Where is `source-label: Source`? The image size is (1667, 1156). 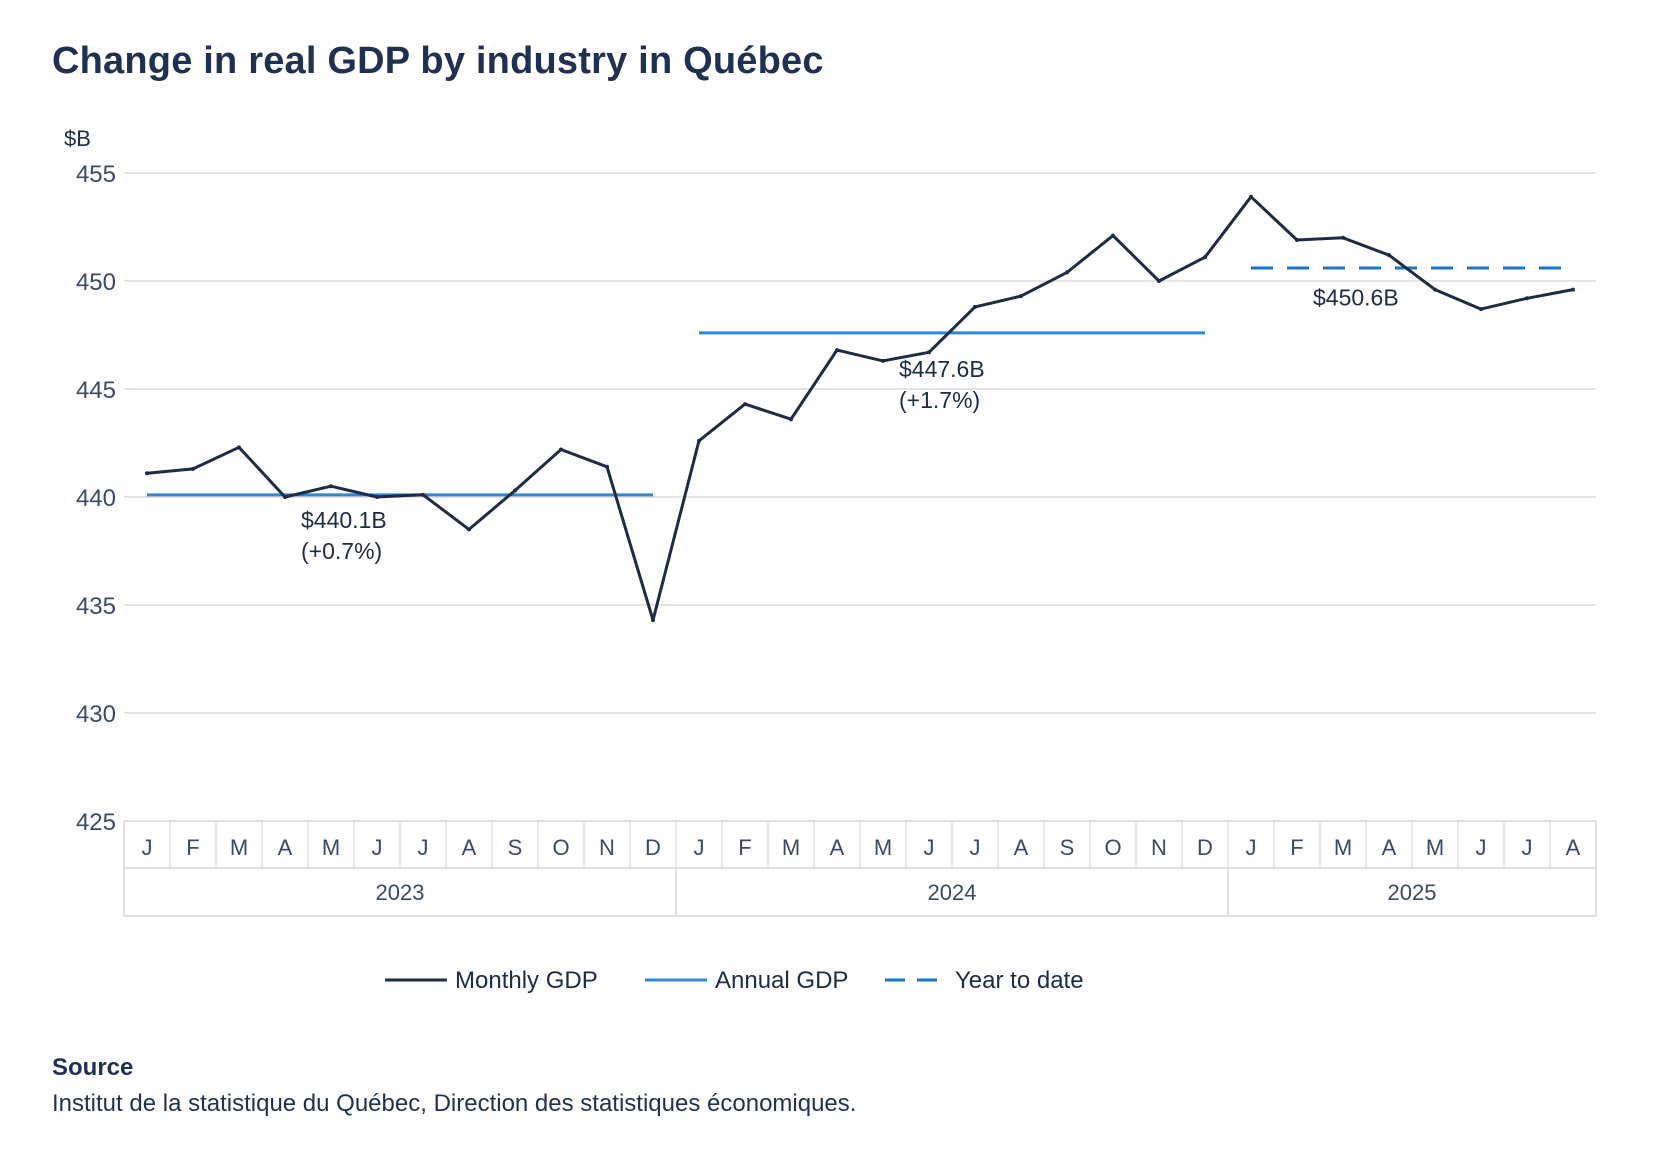
source-label: Source is located at coordinates (93, 1067).